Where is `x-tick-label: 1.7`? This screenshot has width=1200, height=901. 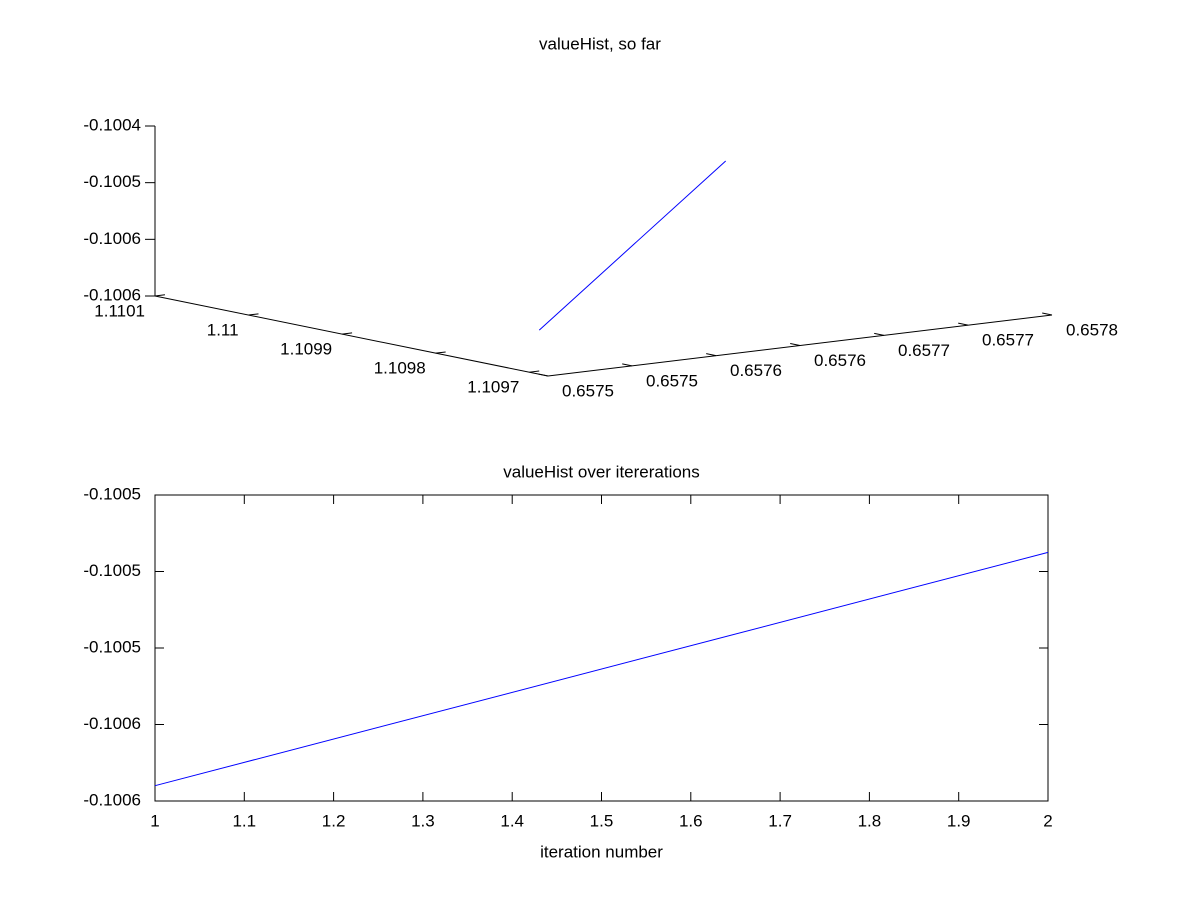 x-tick-label: 1.7 is located at coordinates (780, 820).